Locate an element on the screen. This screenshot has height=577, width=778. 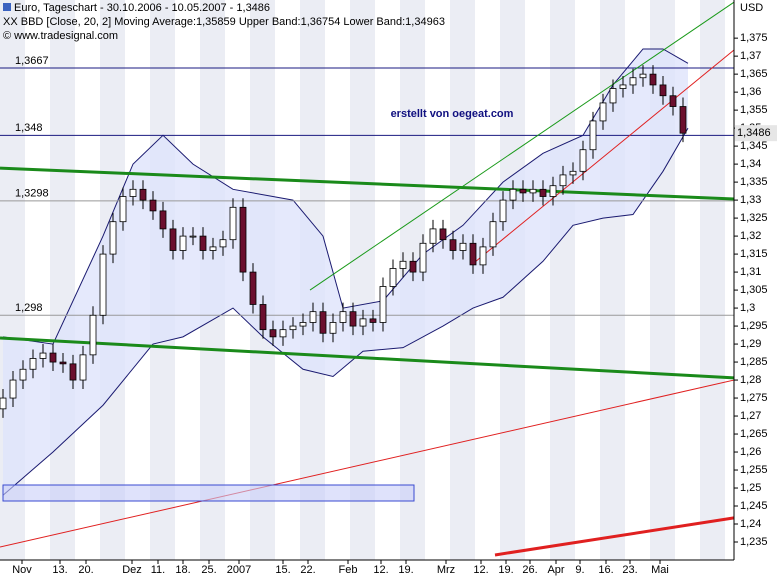
x-tick-label: Dez is located at coordinates (132, 570).